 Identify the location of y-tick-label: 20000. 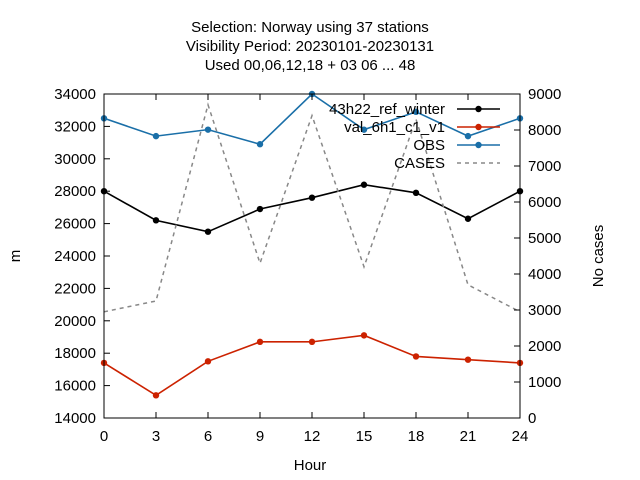
(75, 321).